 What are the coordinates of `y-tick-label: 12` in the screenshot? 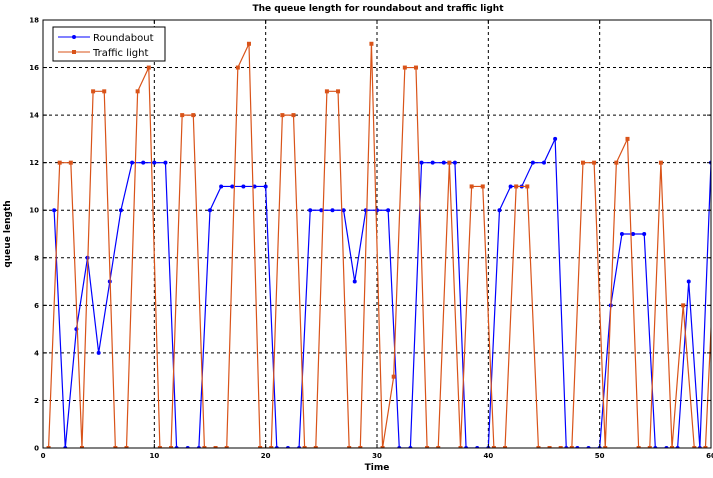 It's located at (34, 163).